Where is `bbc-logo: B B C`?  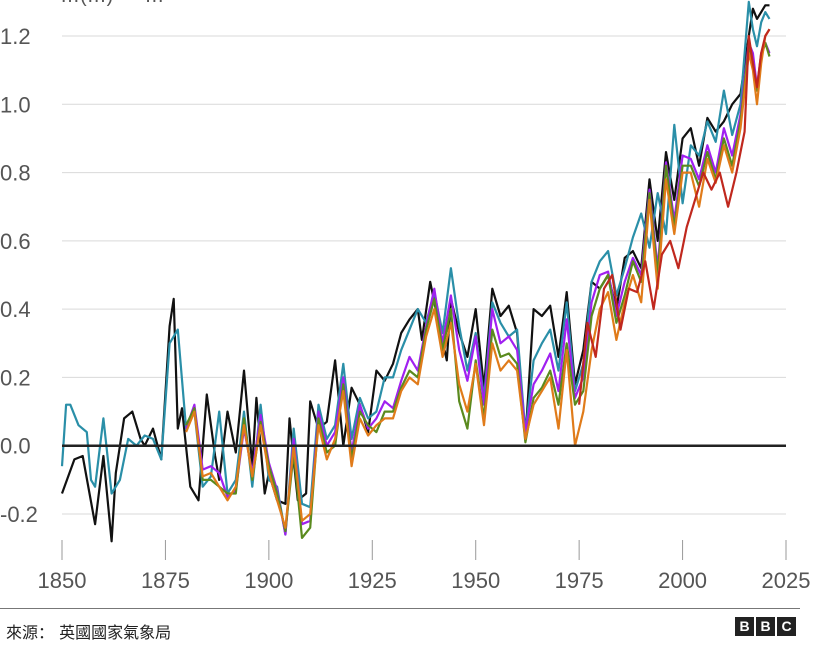 bbc-logo: B B C is located at coordinates (765, 626).